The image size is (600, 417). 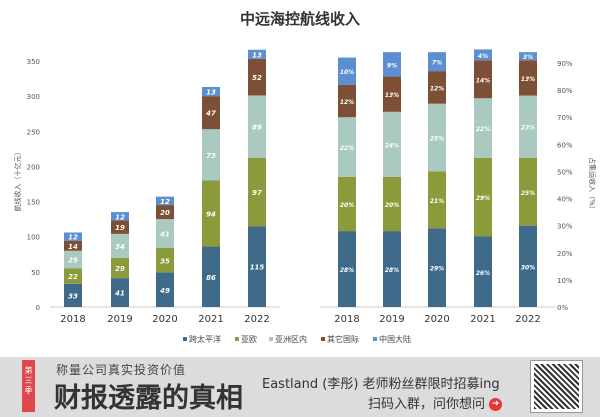 What do you see at coordinates (392, 205) in the screenshot?
I see `data-label-pct: 20%` at bounding box center [392, 205].